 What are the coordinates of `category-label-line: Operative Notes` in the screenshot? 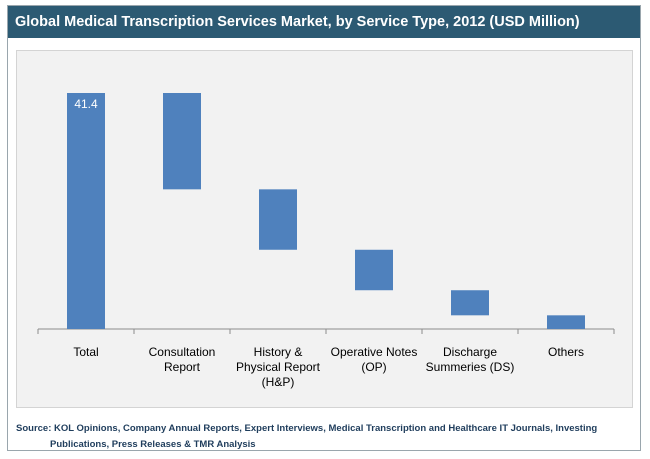 It's located at (374, 352).